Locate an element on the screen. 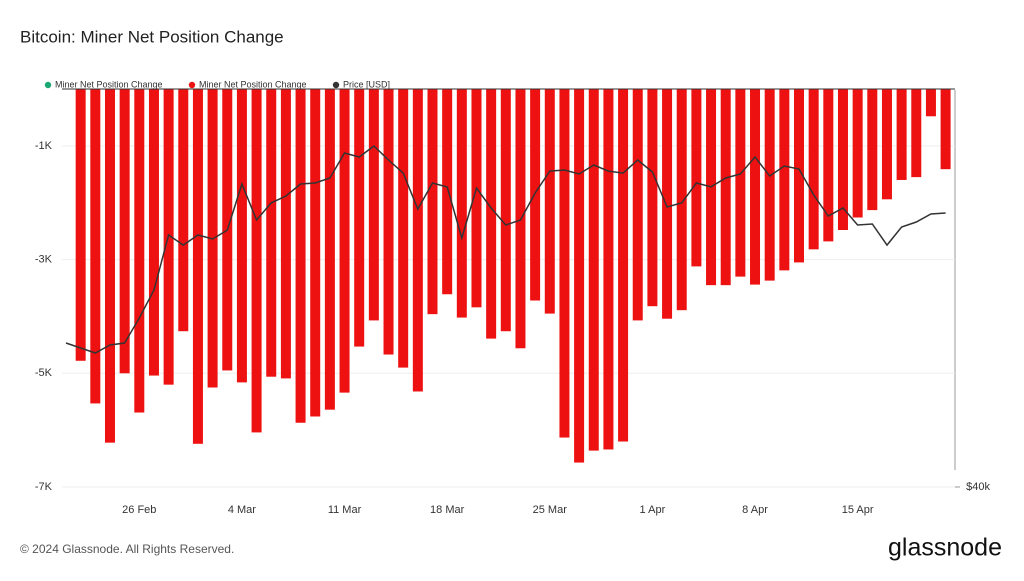 The width and height of the screenshot is (1024, 581). x-tick-label: 8 Apr is located at coordinates (755, 510).